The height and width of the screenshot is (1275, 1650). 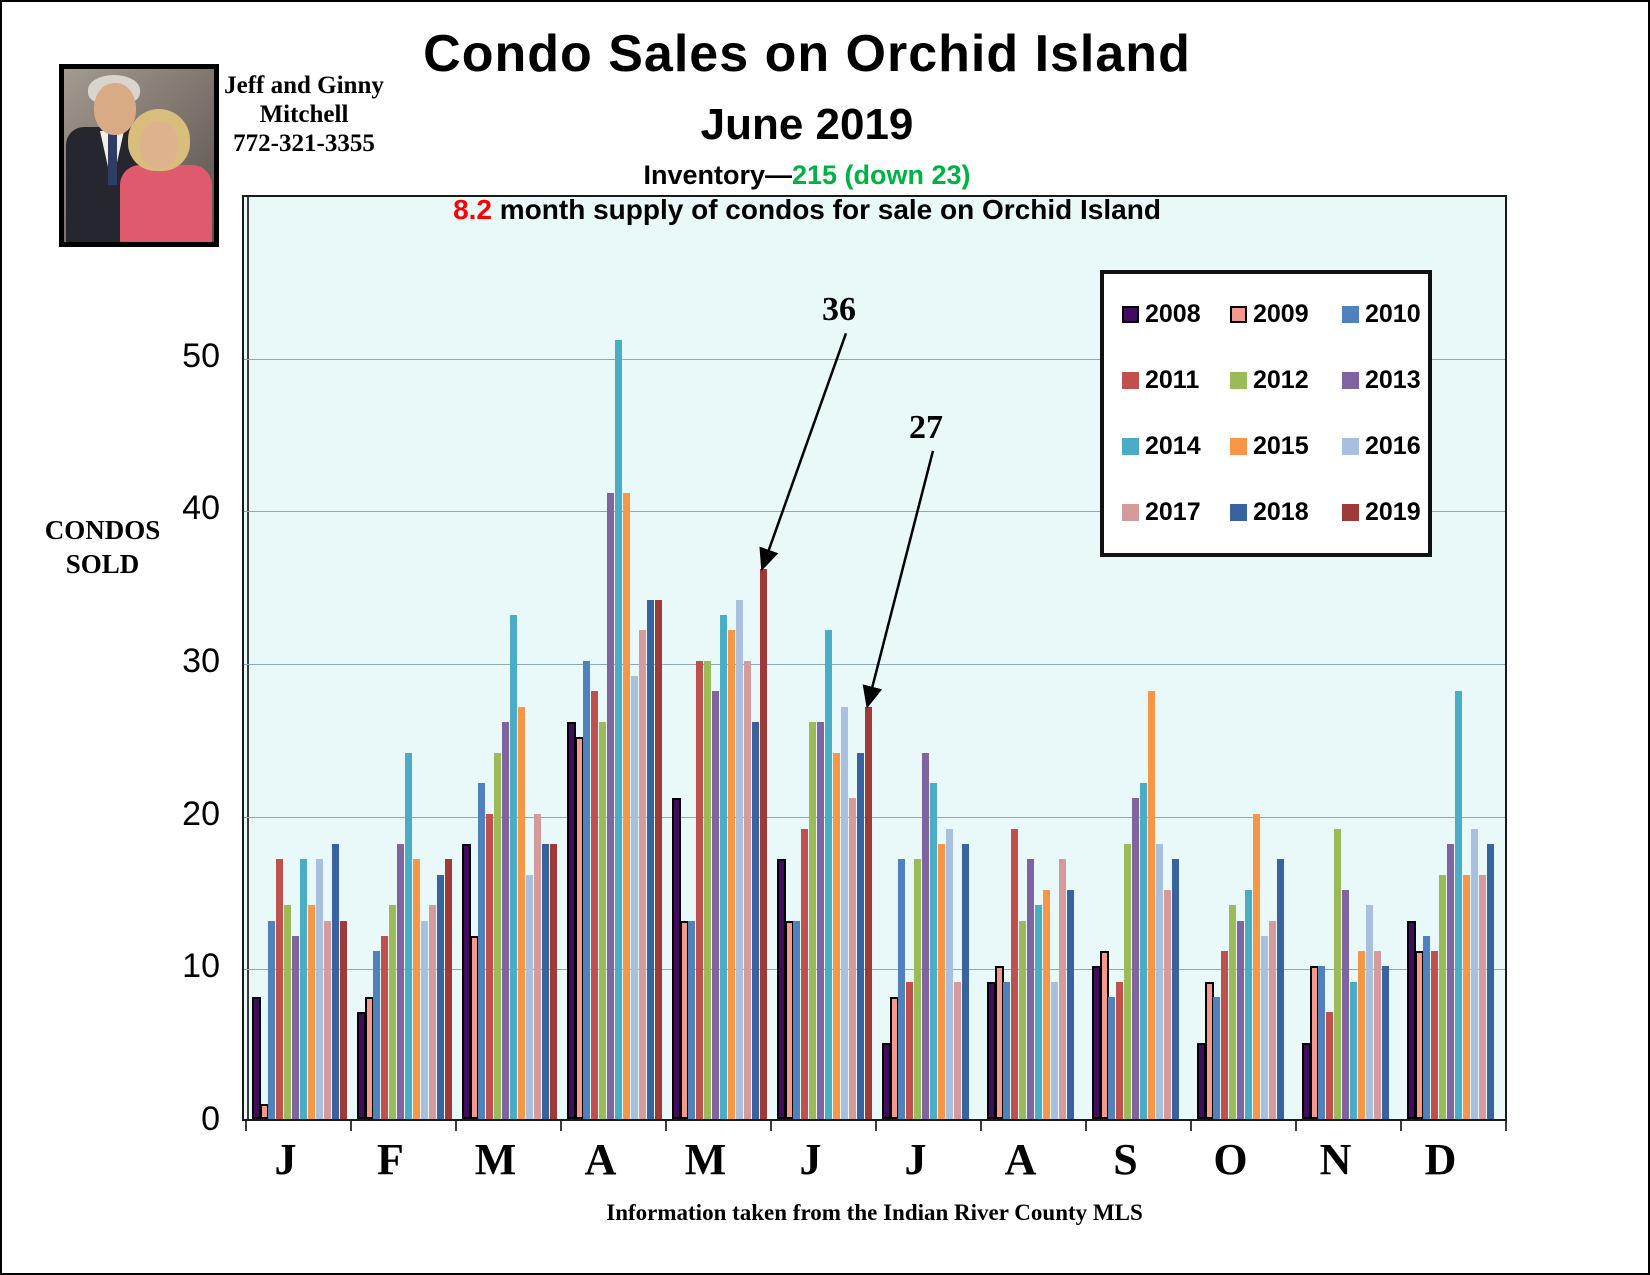 What do you see at coordinates (1172, 380) in the screenshot?
I see `legend-label-2011: 2011` at bounding box center [1172, 380].